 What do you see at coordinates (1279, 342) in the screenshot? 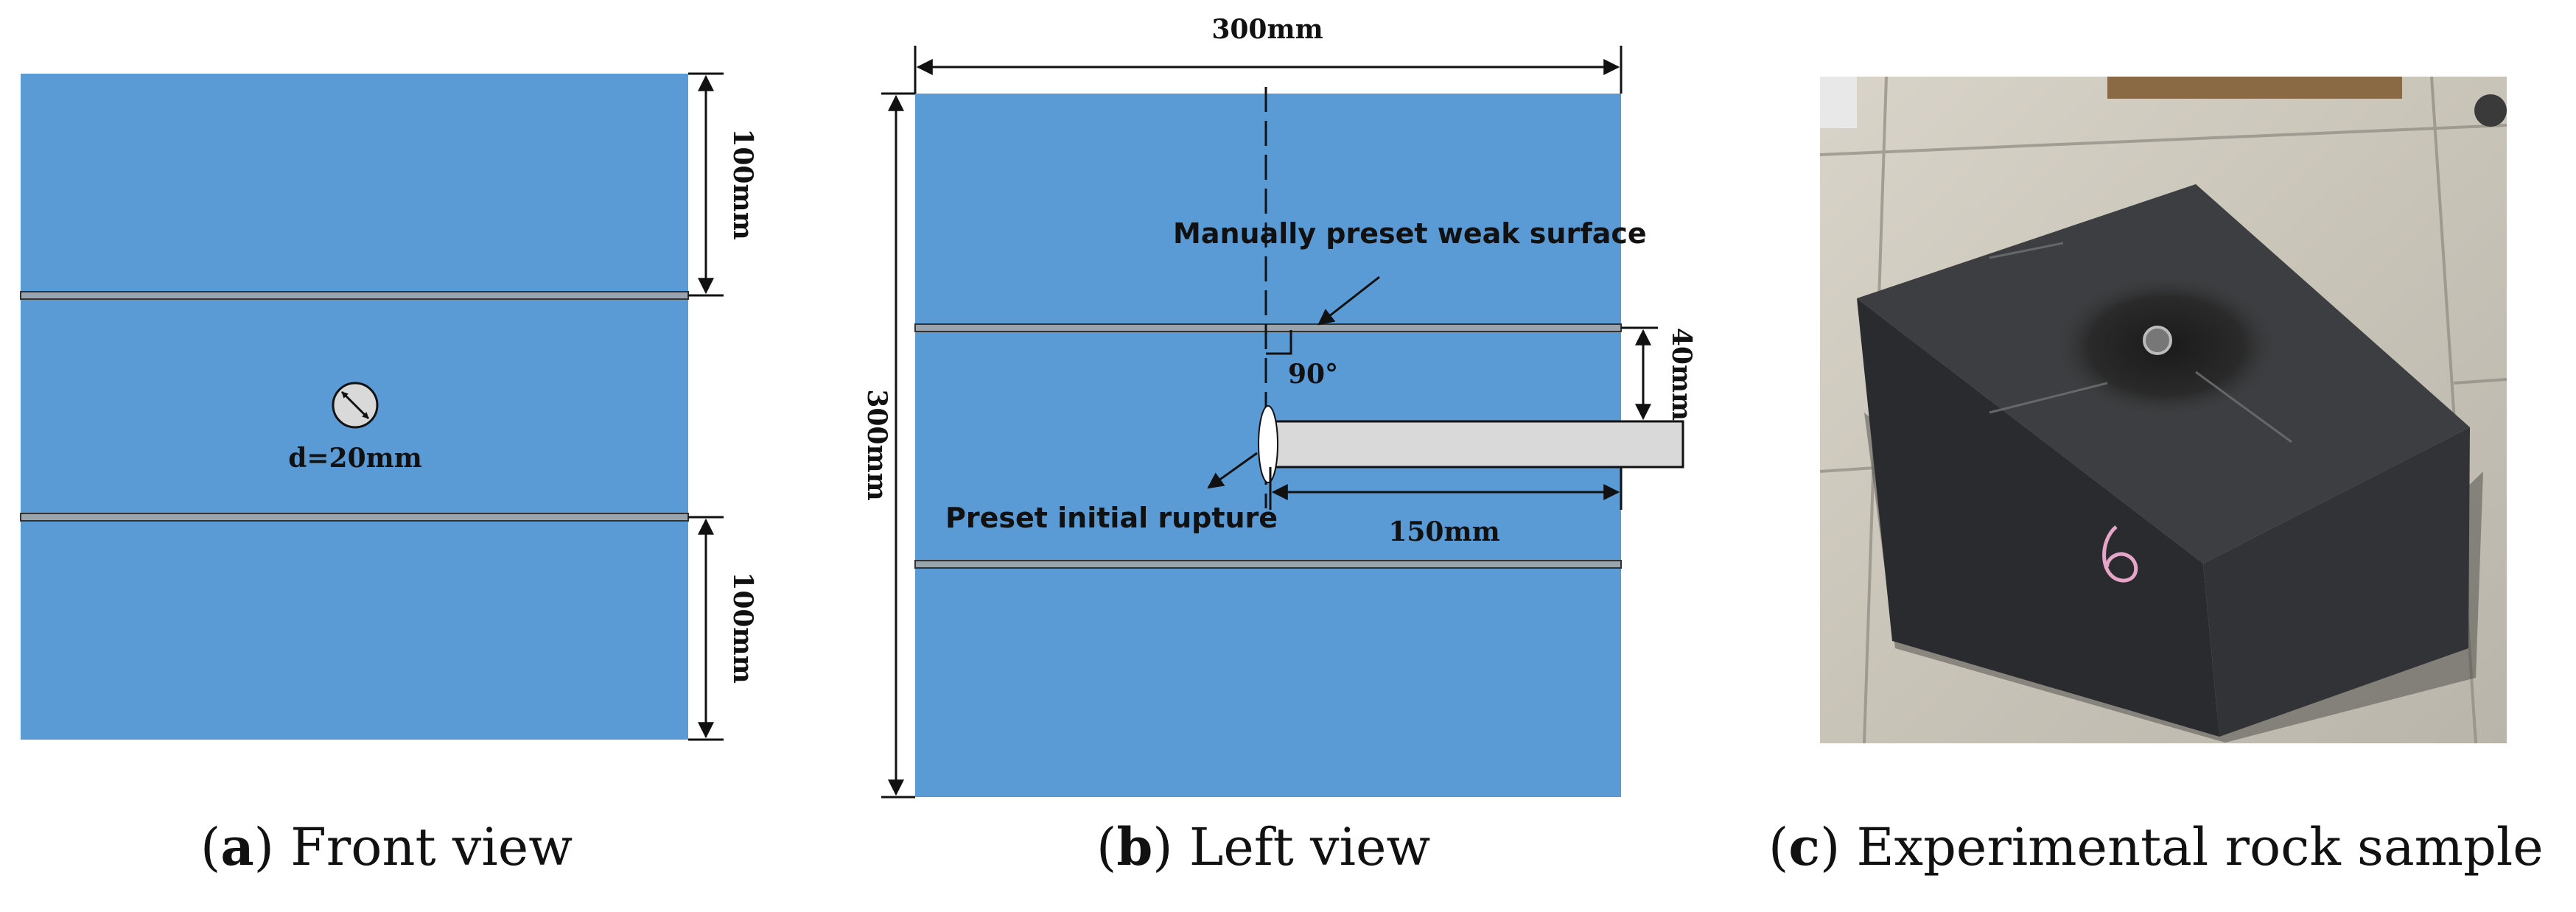
I see `right-angle-mark` at bounding box center [1279, 342].